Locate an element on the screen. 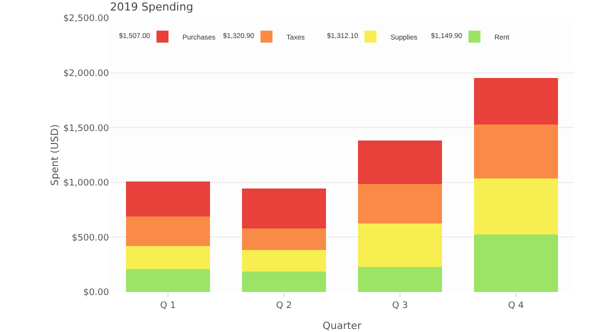 This screenshot has height=332, width=604. y-axis-title: Spent (USD) is located at coordinates (56, 155).